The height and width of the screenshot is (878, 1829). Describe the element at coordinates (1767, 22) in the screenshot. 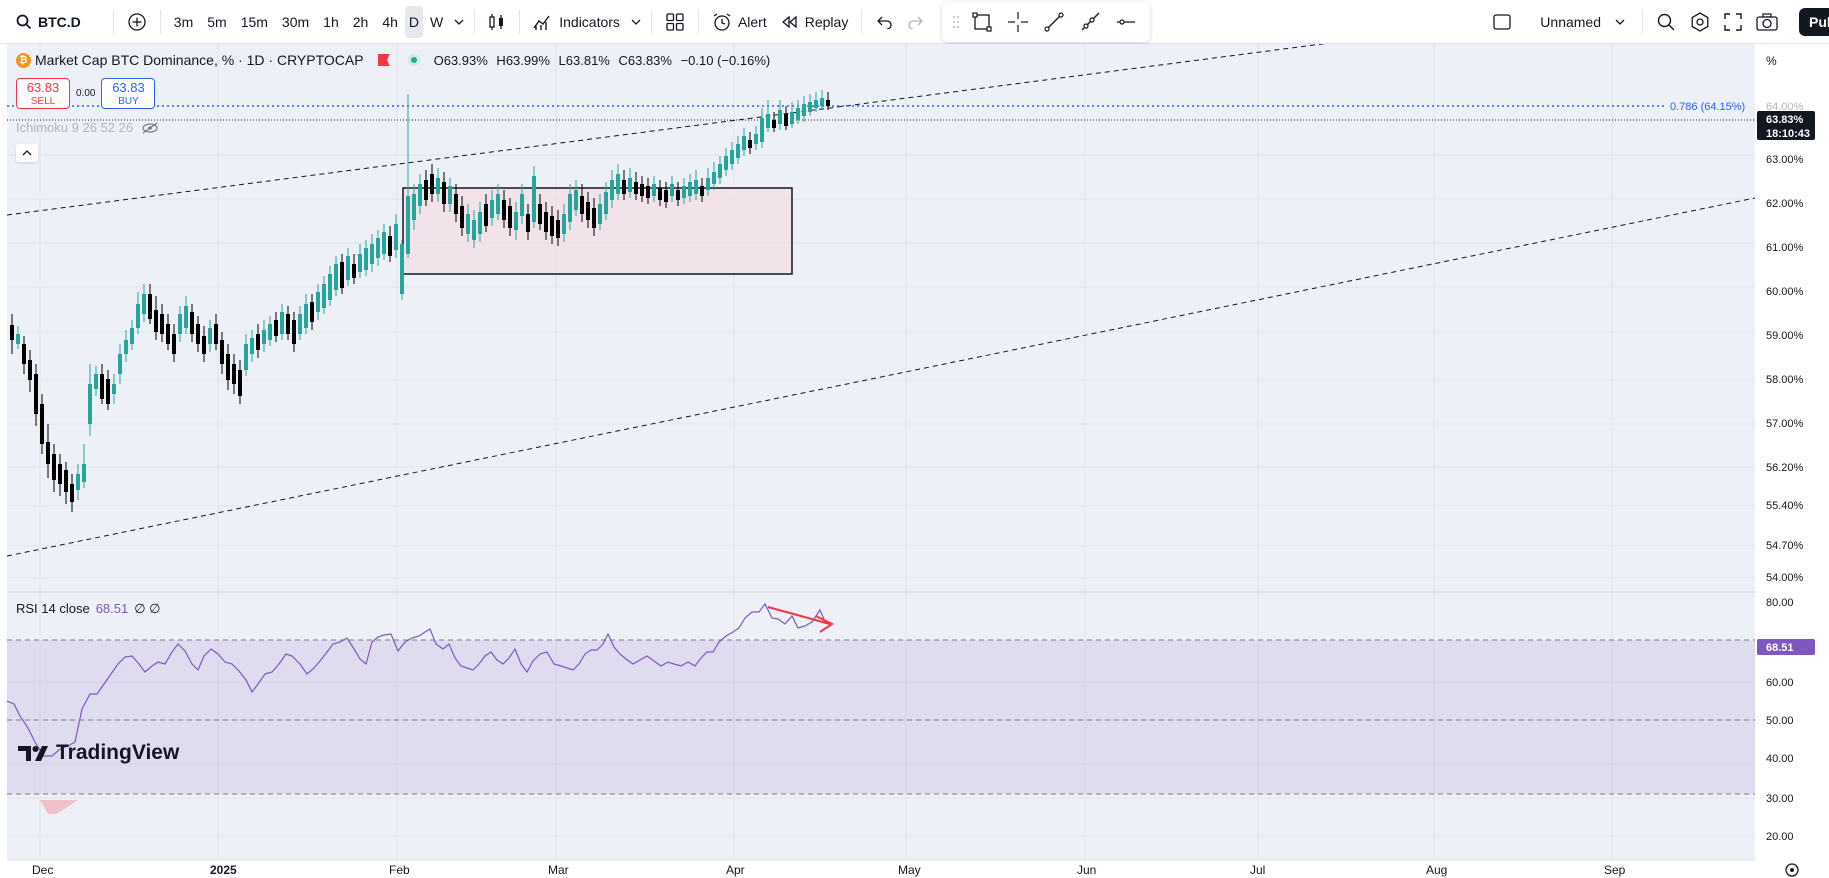

I see `snapshot-button` at that location.